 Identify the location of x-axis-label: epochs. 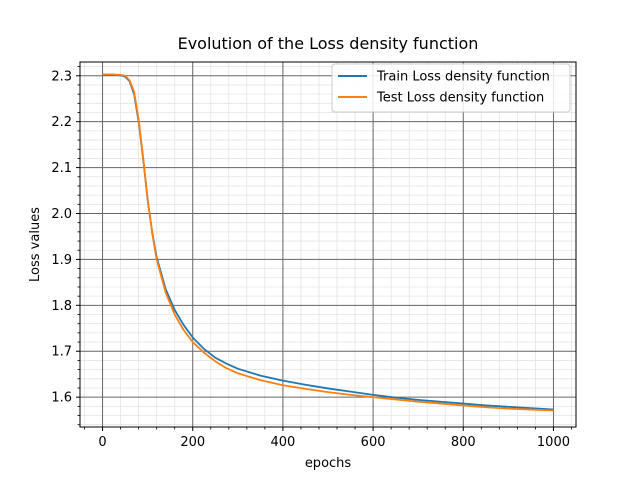
(328, 463).